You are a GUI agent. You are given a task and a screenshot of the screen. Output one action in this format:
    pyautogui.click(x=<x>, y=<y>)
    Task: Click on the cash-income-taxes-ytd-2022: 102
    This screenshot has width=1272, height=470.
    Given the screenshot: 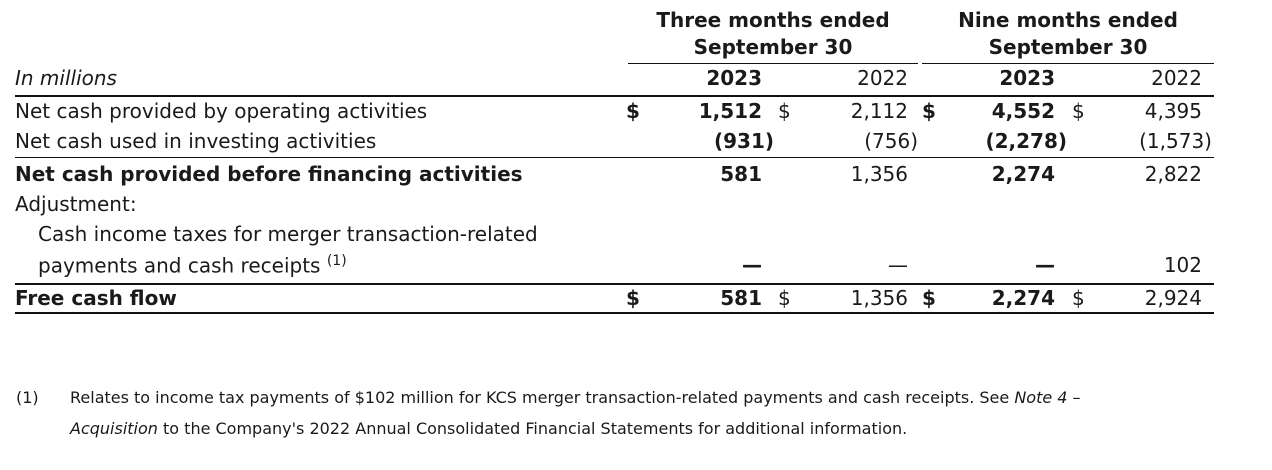 What is the action you would take?
    pyautogui.click(x=1182, y=265)
    